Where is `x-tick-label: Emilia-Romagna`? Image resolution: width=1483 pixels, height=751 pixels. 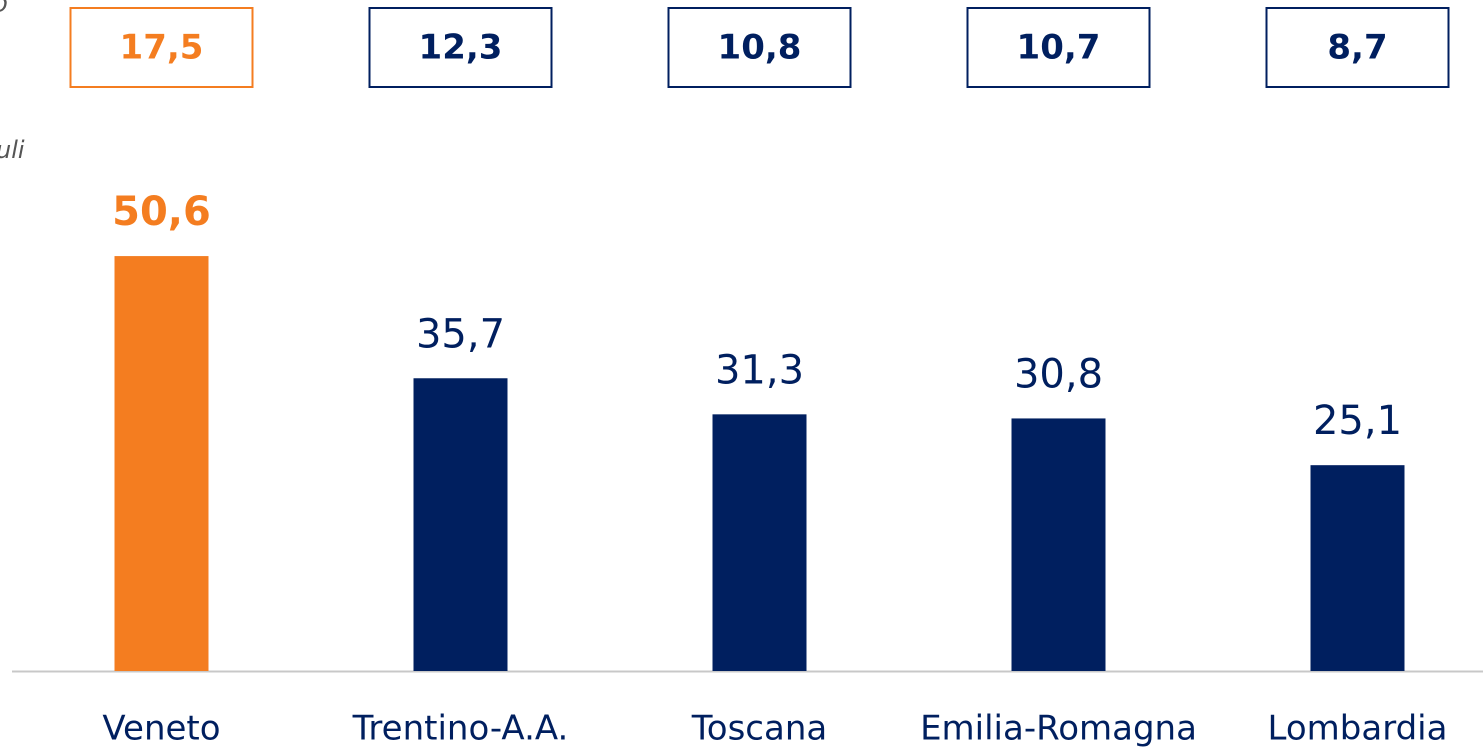 x-tick-label: Emilia-Romagna is located at coordinates (1058, 729).